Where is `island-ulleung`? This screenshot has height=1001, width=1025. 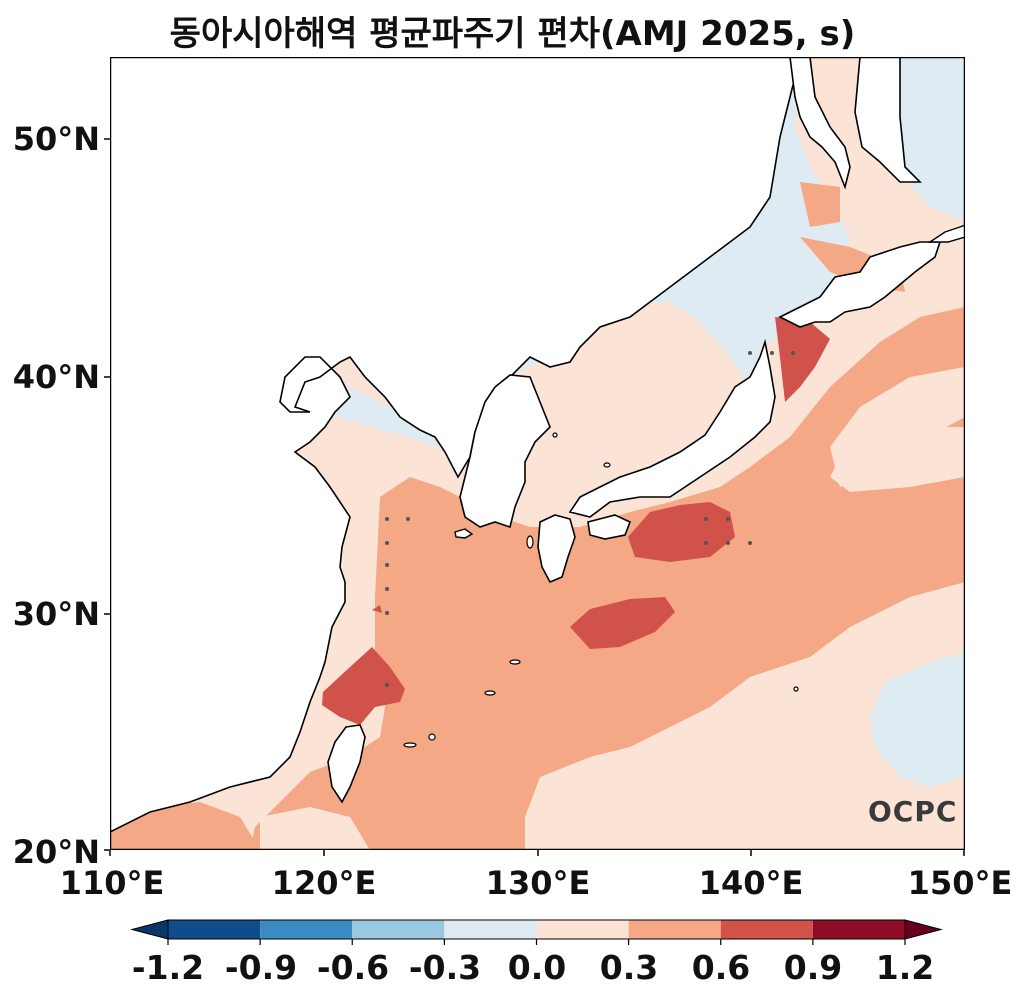
island-ulleung is located at coordinates (555, 435).